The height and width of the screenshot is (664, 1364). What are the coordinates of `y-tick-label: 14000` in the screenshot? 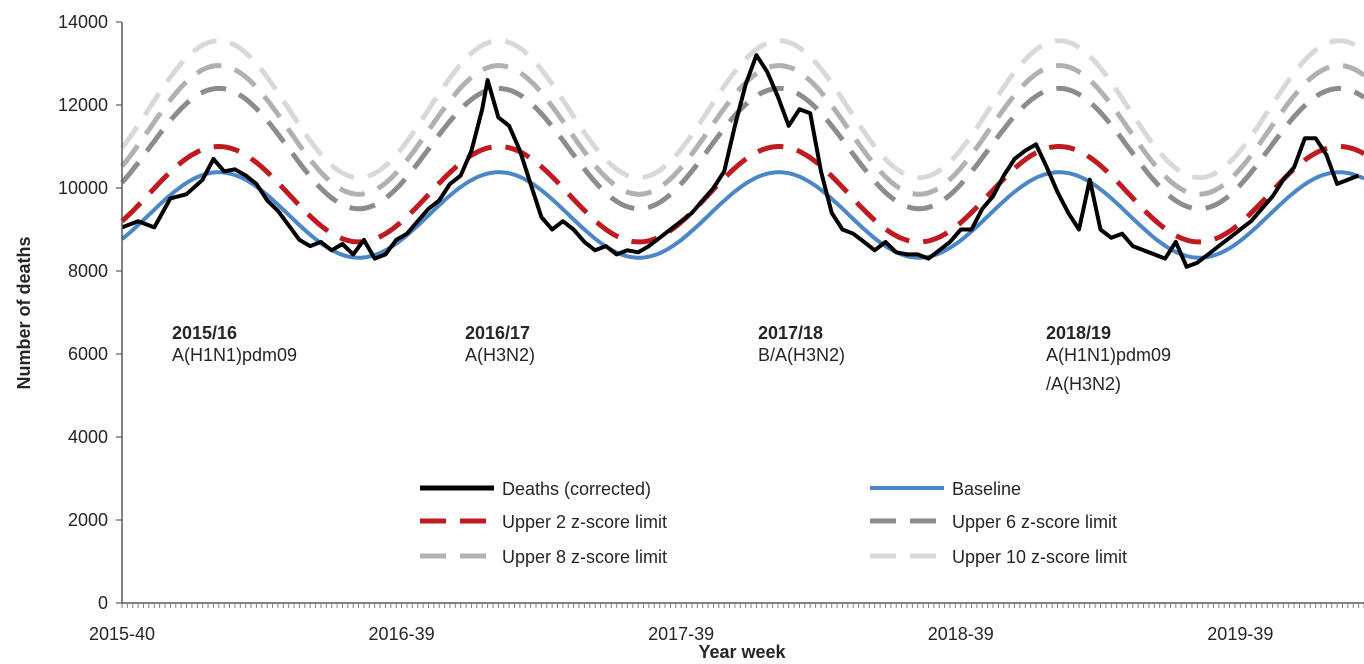 It's located at (83, 22).